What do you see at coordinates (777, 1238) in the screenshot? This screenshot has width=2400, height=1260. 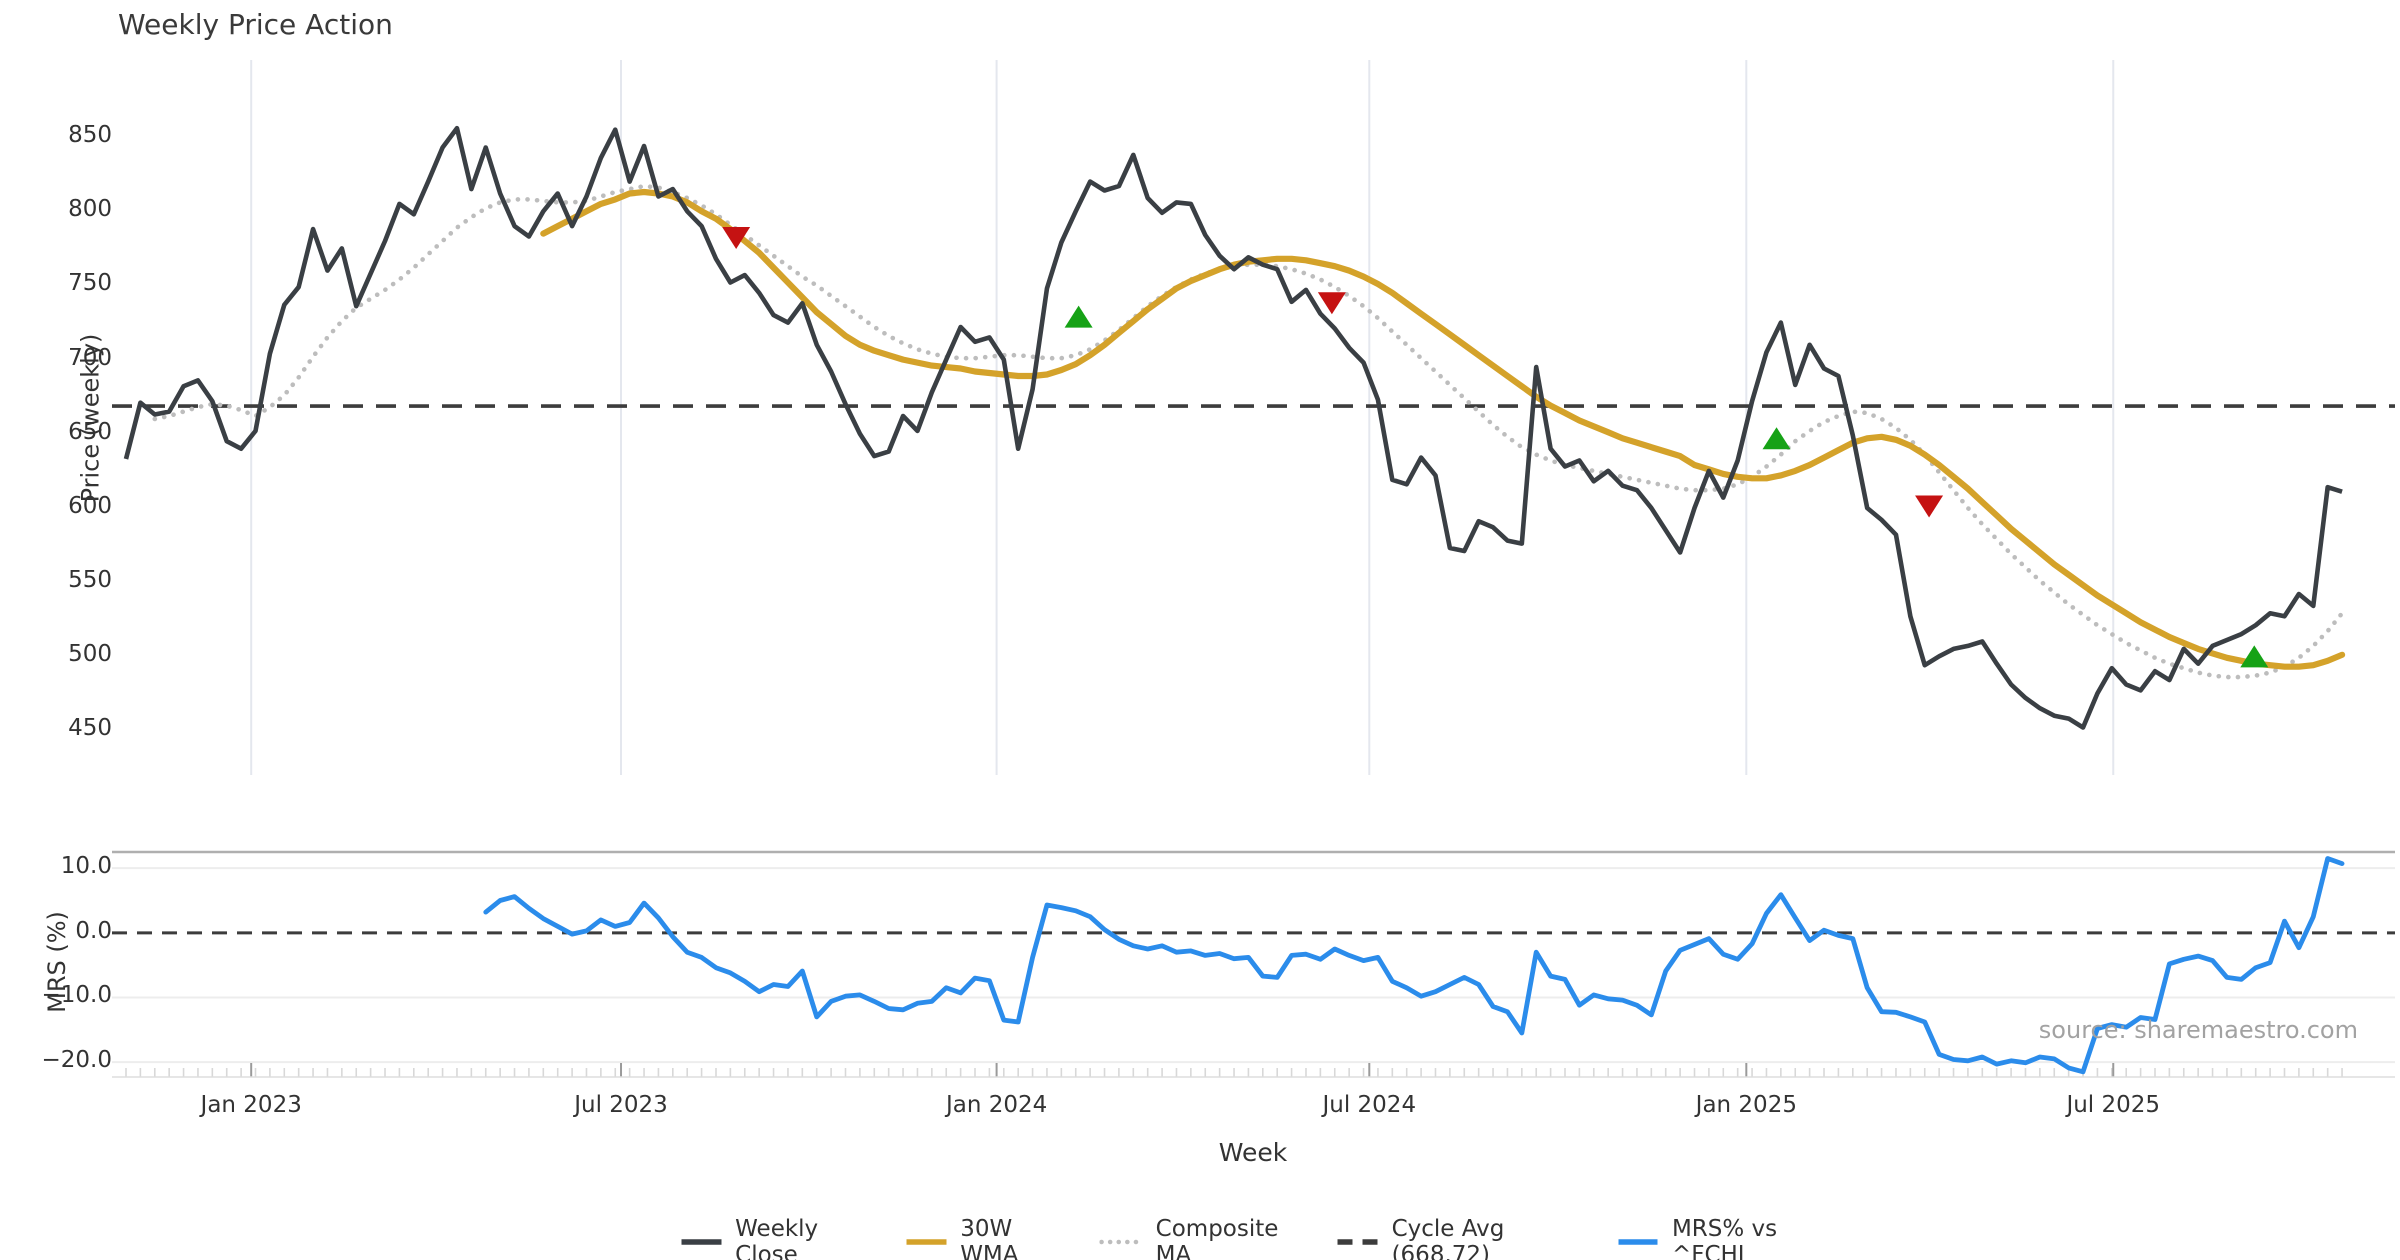 I see `legend-label: Weekly Close` at bounding box center [777, 1238].